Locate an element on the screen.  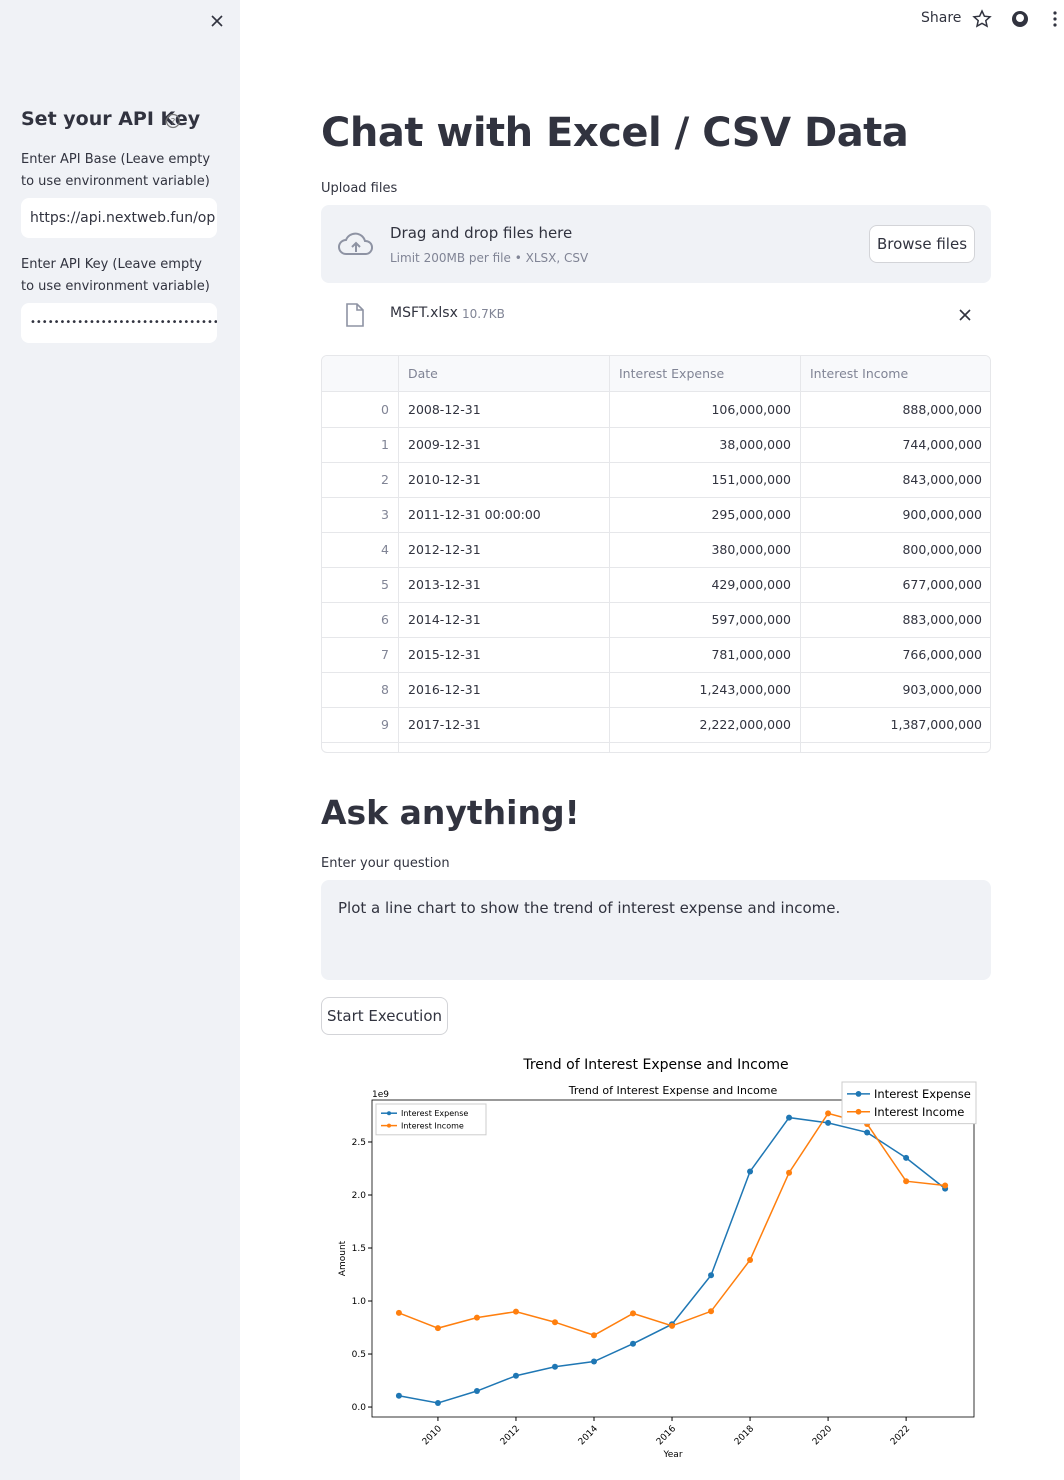
table-cell: 2017-12-31 is located at coordinates (504, 724).